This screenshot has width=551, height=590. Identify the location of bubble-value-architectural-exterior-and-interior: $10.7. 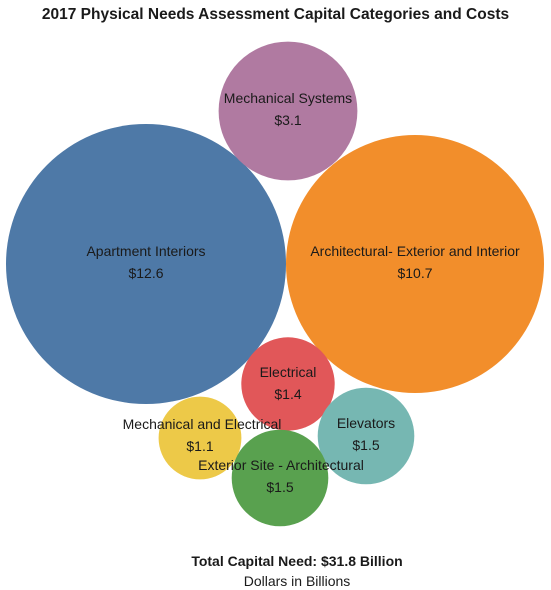
(414, 273).